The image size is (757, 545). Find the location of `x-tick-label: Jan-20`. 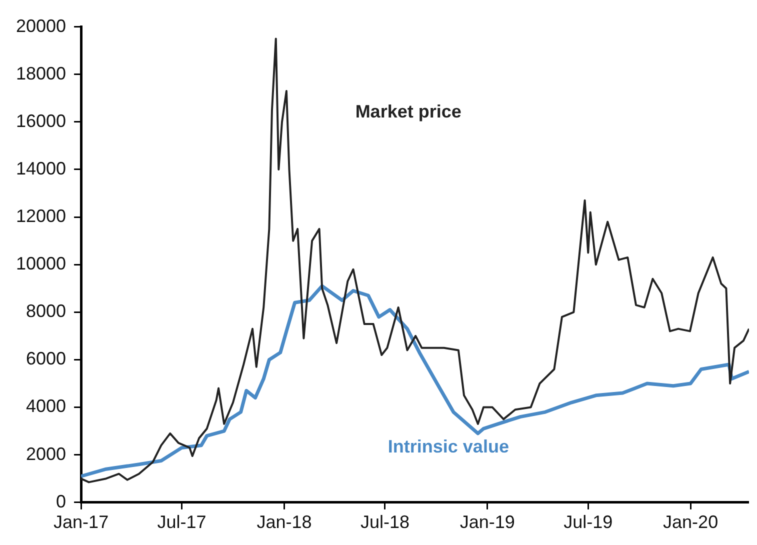

x-tick-label: Jan-20 is located at coordinates (690, 522).